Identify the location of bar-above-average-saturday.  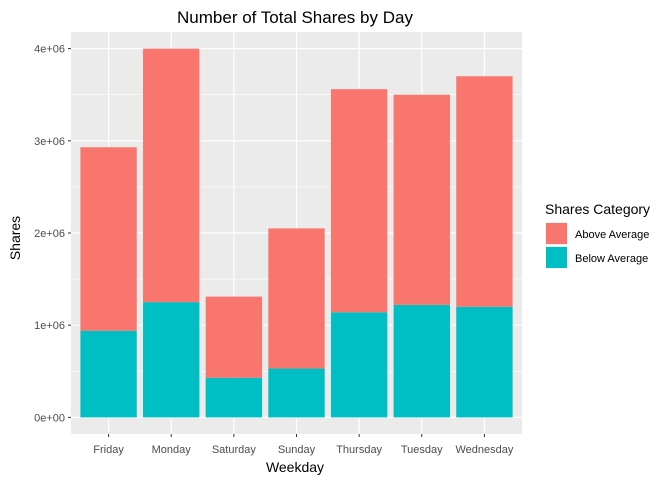
(234, 337).